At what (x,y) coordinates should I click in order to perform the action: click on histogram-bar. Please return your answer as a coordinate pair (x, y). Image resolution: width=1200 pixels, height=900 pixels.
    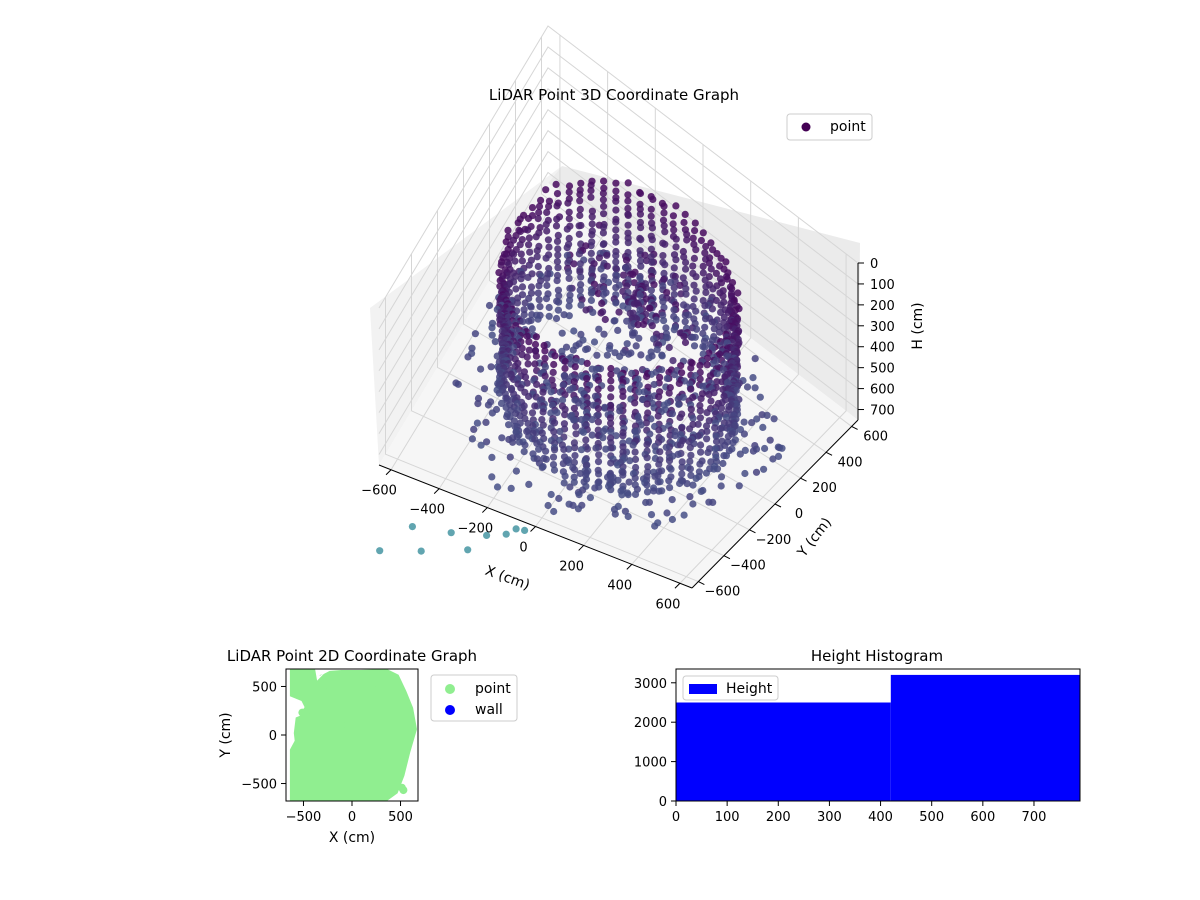
    Looking at the image, I should click on (985, 737).